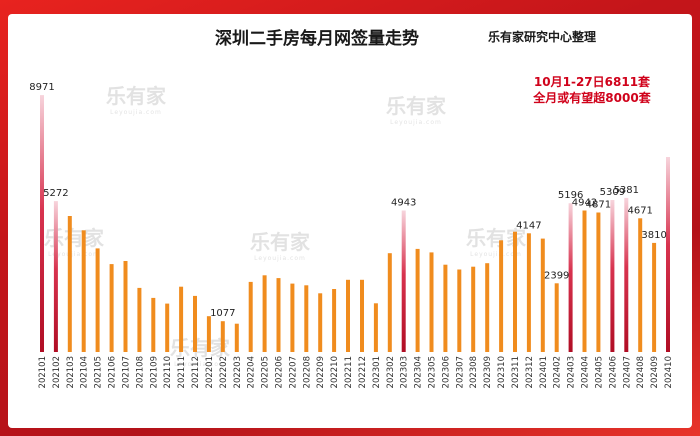  What do you see at coordinates (530, 372) in the screenshot?
I see `x-tick-202312: 202312` at bounding box center [530, 372].